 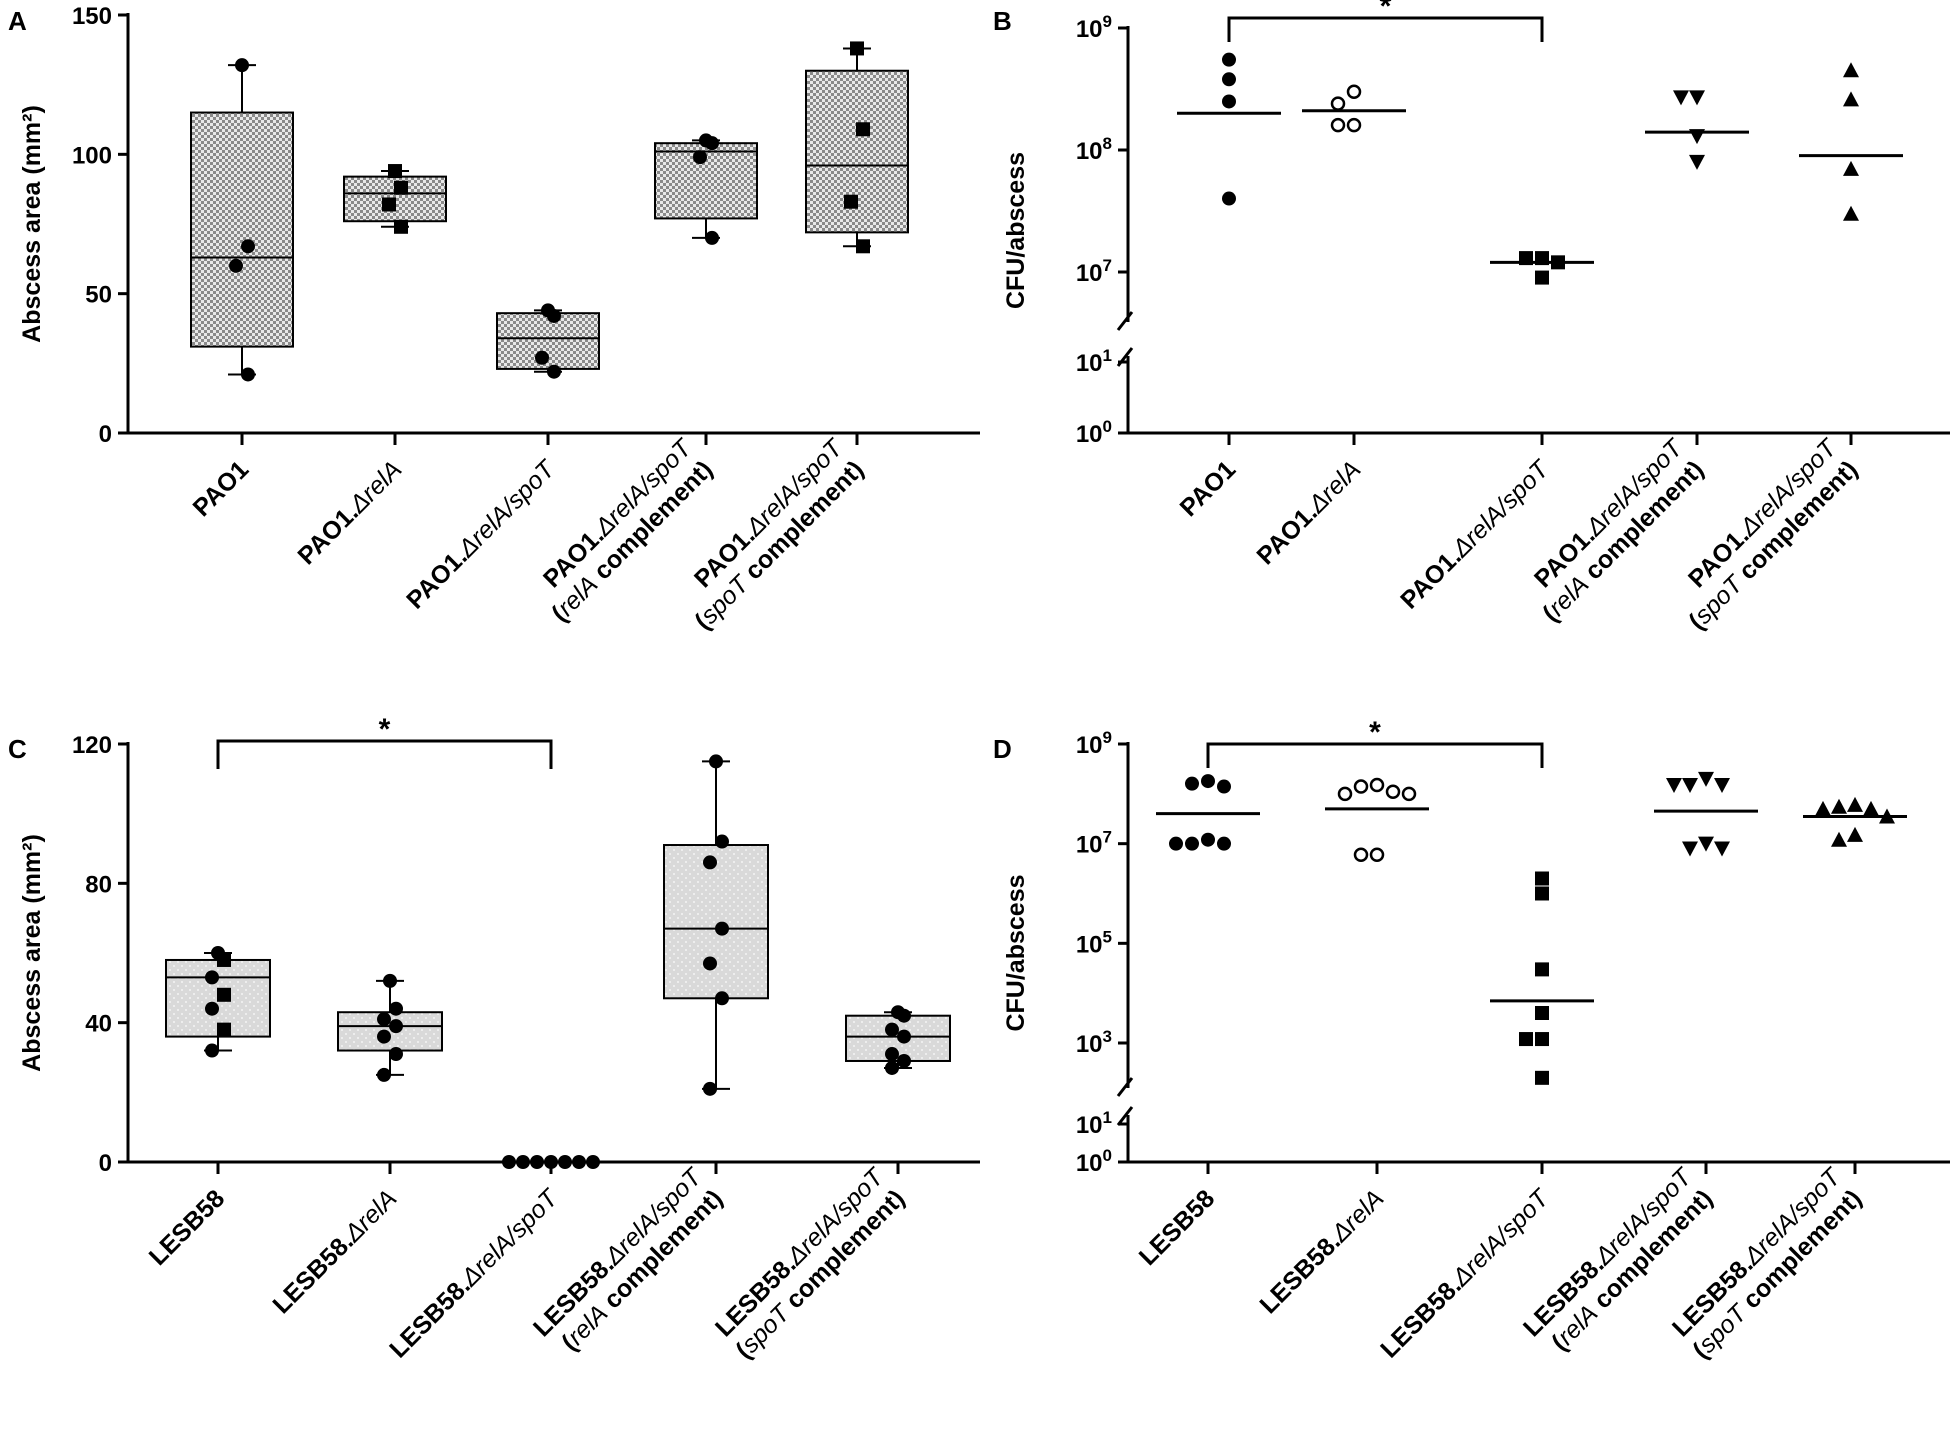 What do you see at coordinates (92, 745) in the screenshot?
I see `y-tick-label: 120` at bounding box center [92, 745].